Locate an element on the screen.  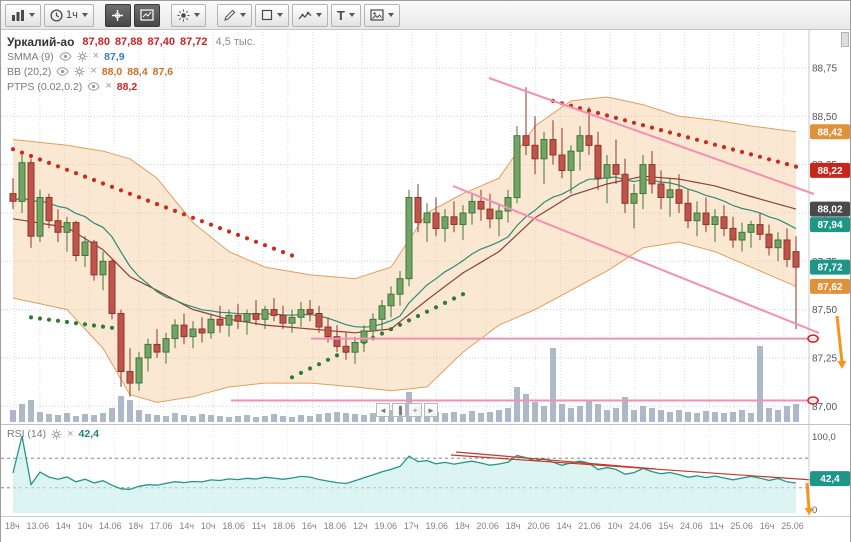
rsi-tick-label: 0 is located at coordinates (814, 510).